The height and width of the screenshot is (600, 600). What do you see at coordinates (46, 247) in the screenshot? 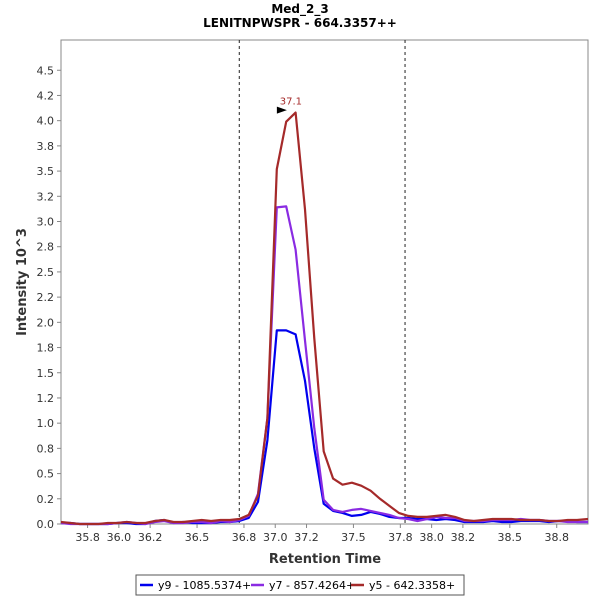
I see `y-tick-label: 2.8` at bounding box center [46, 247].